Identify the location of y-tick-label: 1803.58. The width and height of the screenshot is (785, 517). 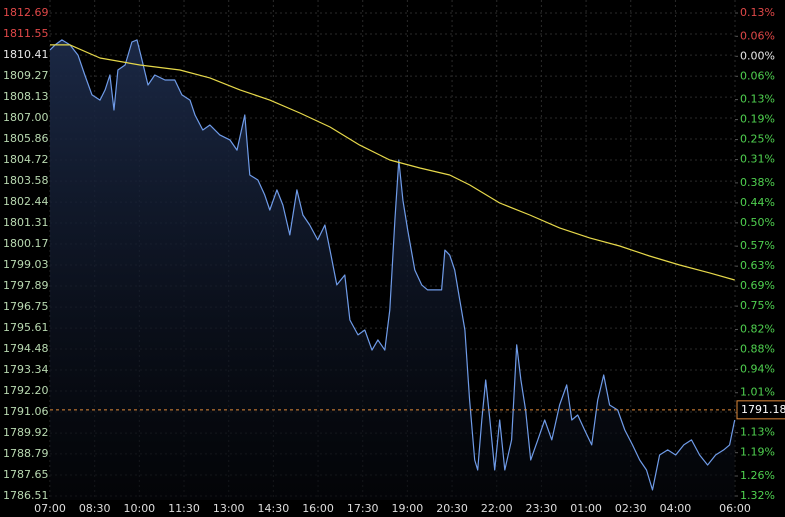
(26, 180).